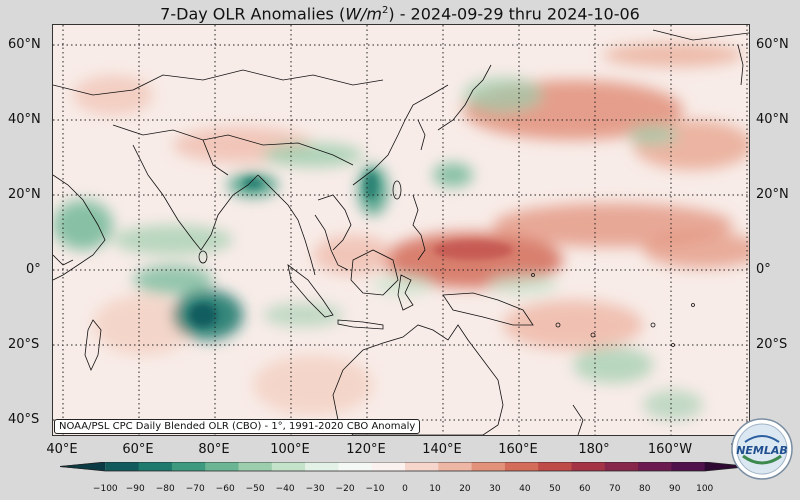 This screenshot has height=500, width=800. Describe the element at coordinates (405, 489) in the screenshot. I see `colorbar-tick-label: 0` at that location.